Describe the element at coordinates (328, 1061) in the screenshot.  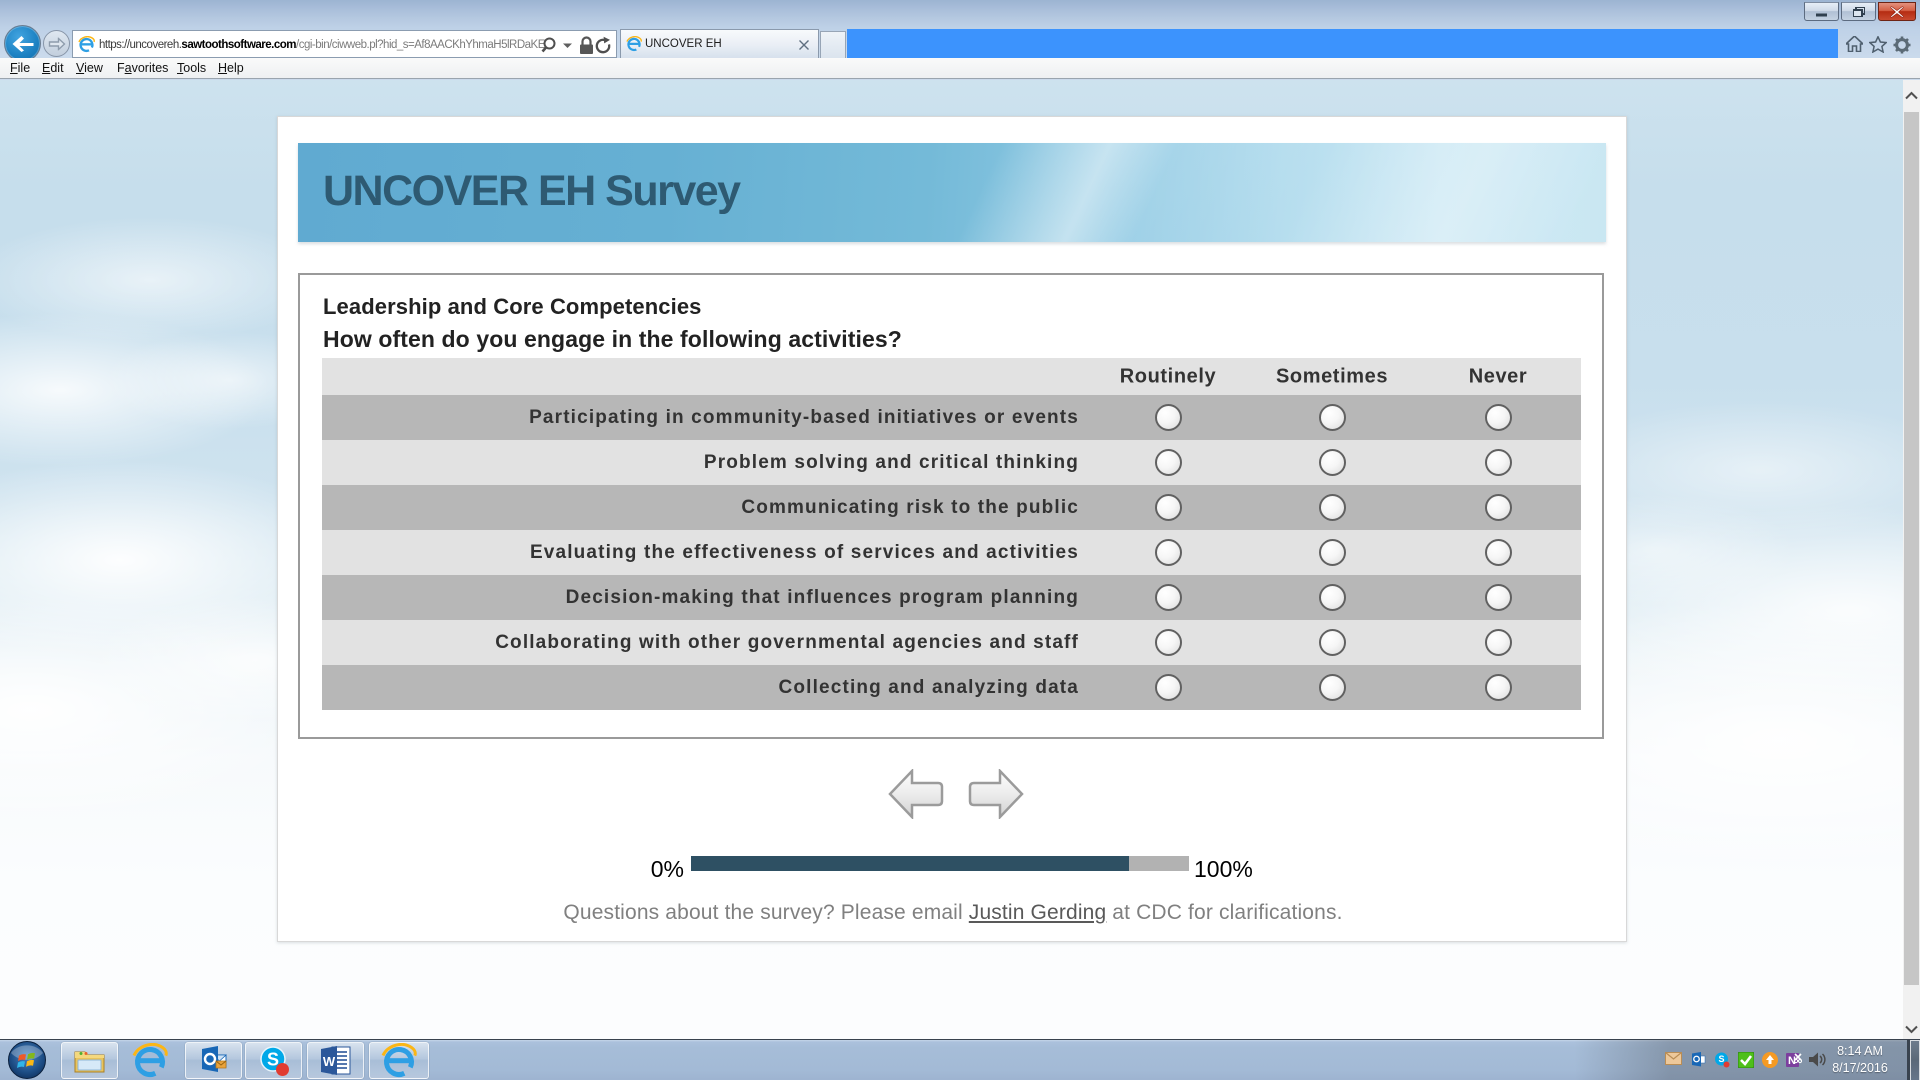
I see `svg-text: W` at that location.